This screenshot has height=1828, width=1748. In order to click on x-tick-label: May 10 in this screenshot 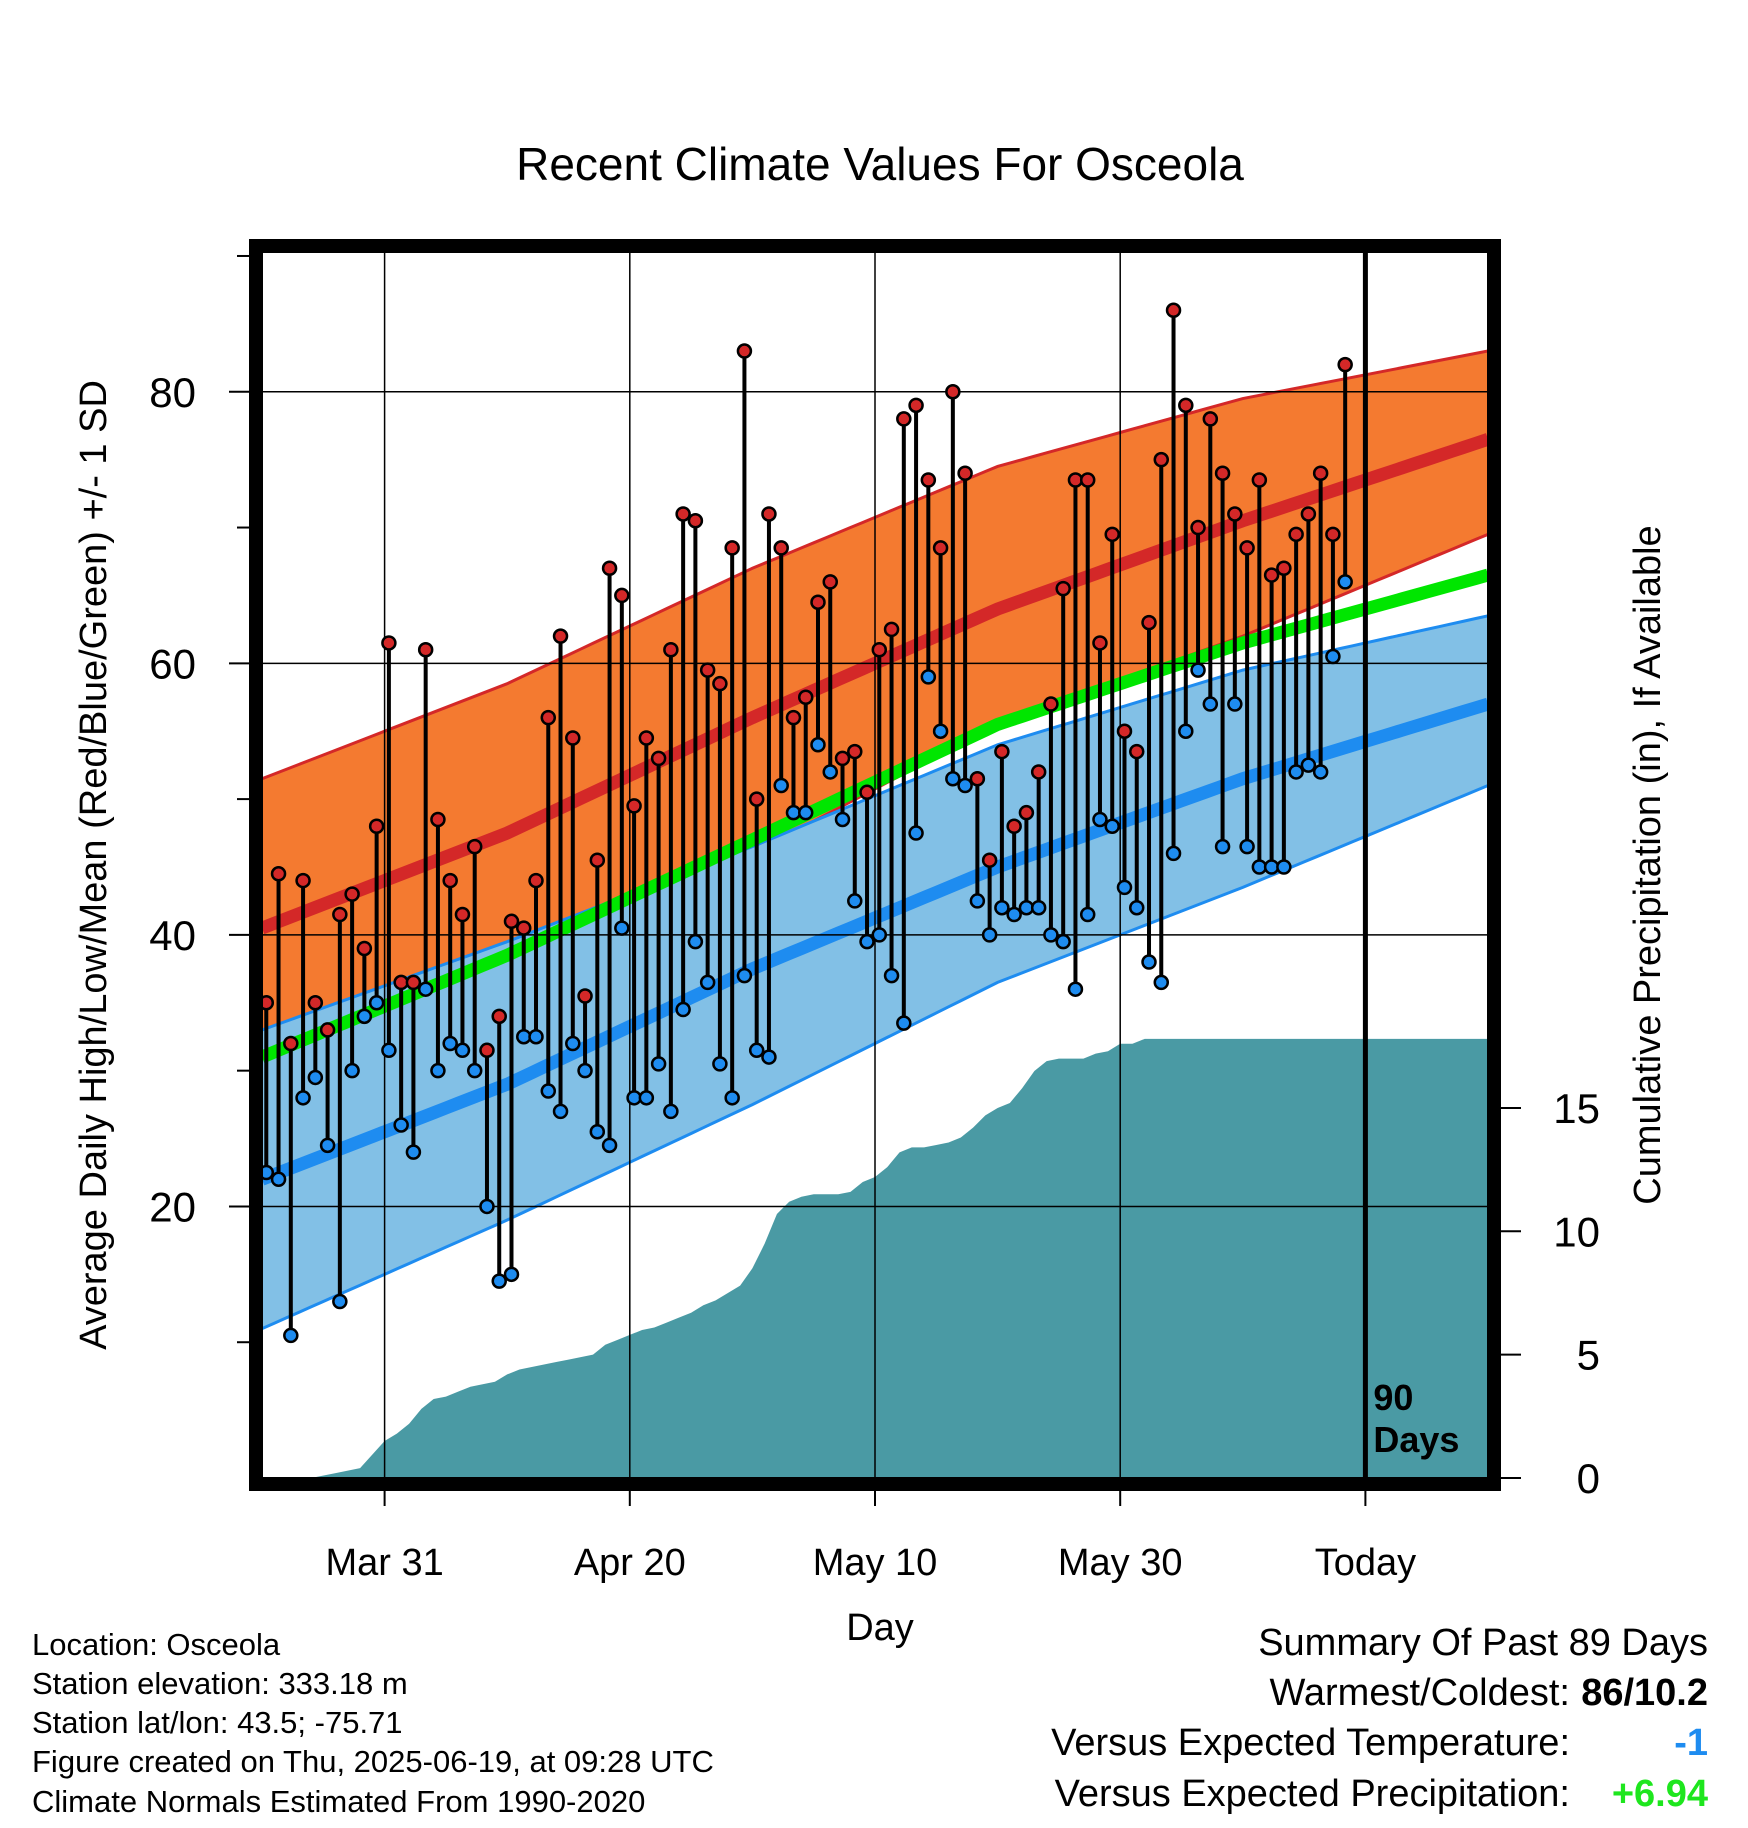, I will do `click(875, 1563)`.